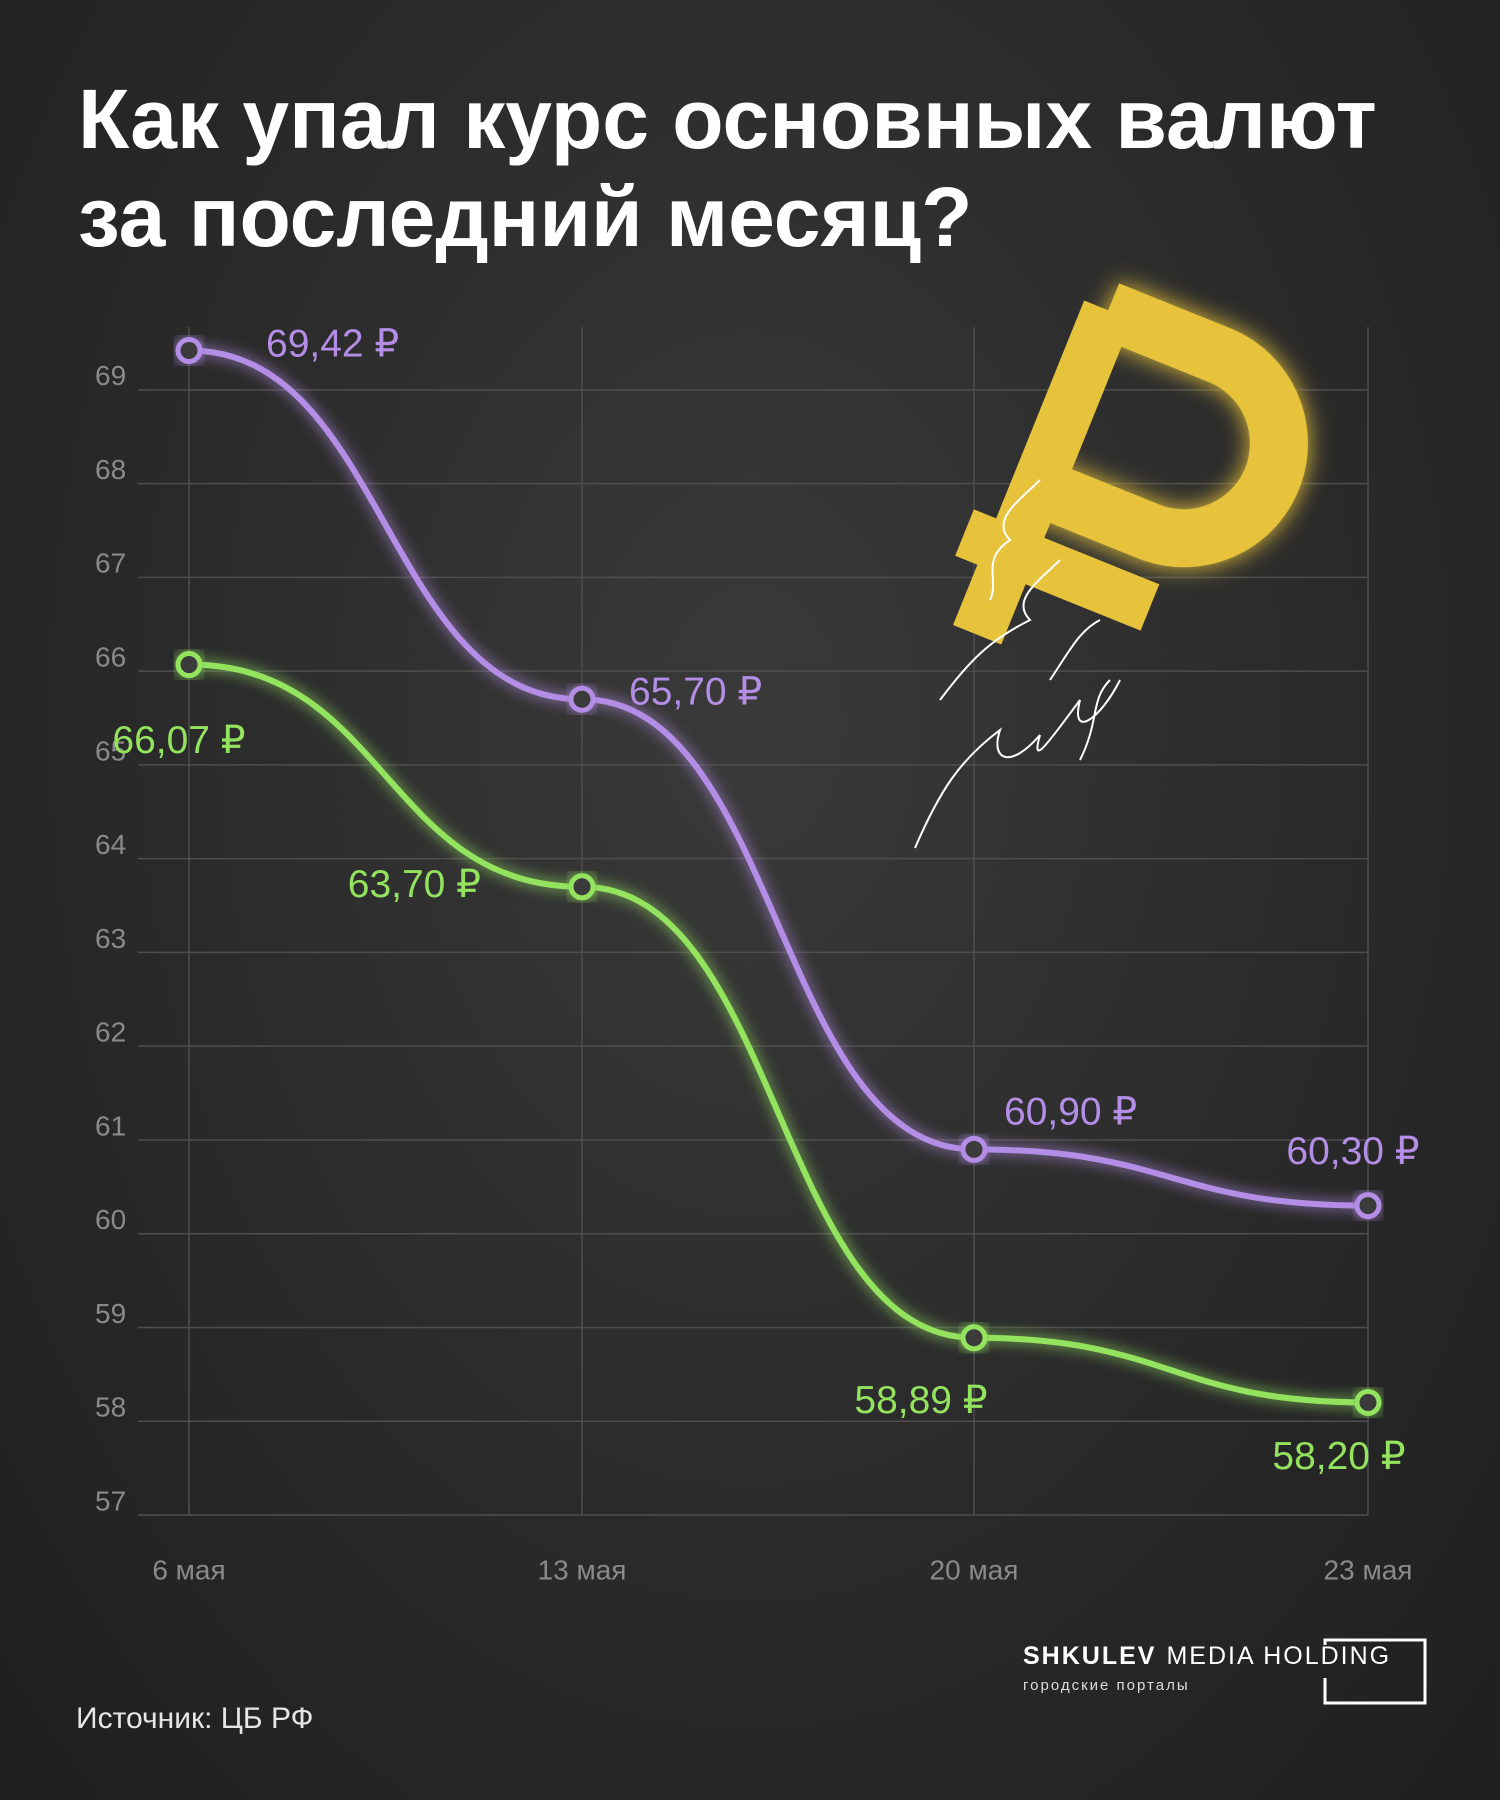 The height and width of the screenshot is (1800, 1500). I want to click on value-label: 60,30 ₽, so click(1352, 1151).